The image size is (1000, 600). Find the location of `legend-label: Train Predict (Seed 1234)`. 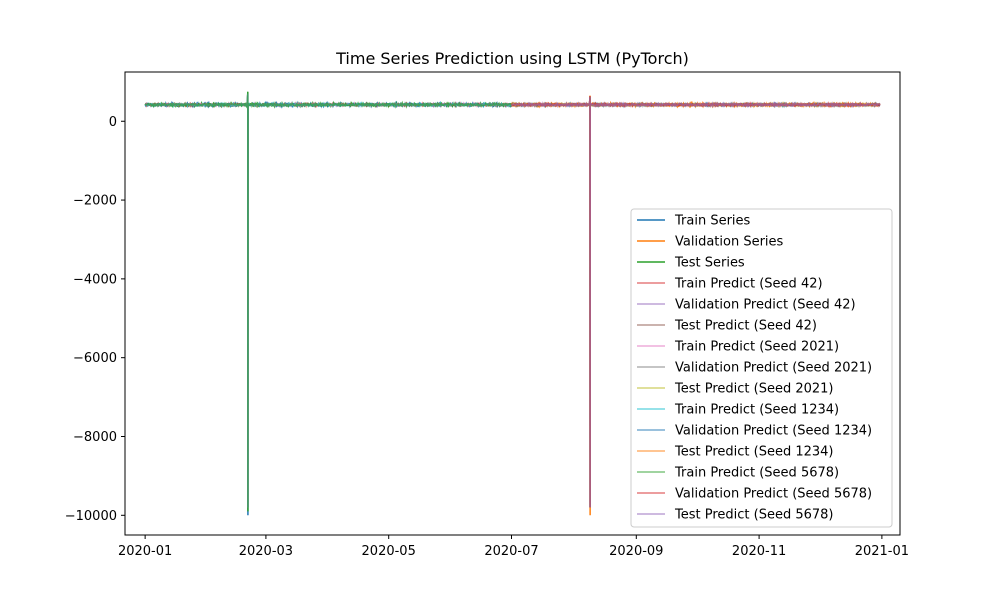

legend-label: Train Predict (Seed 1234) is located at coordinates (756, 410).